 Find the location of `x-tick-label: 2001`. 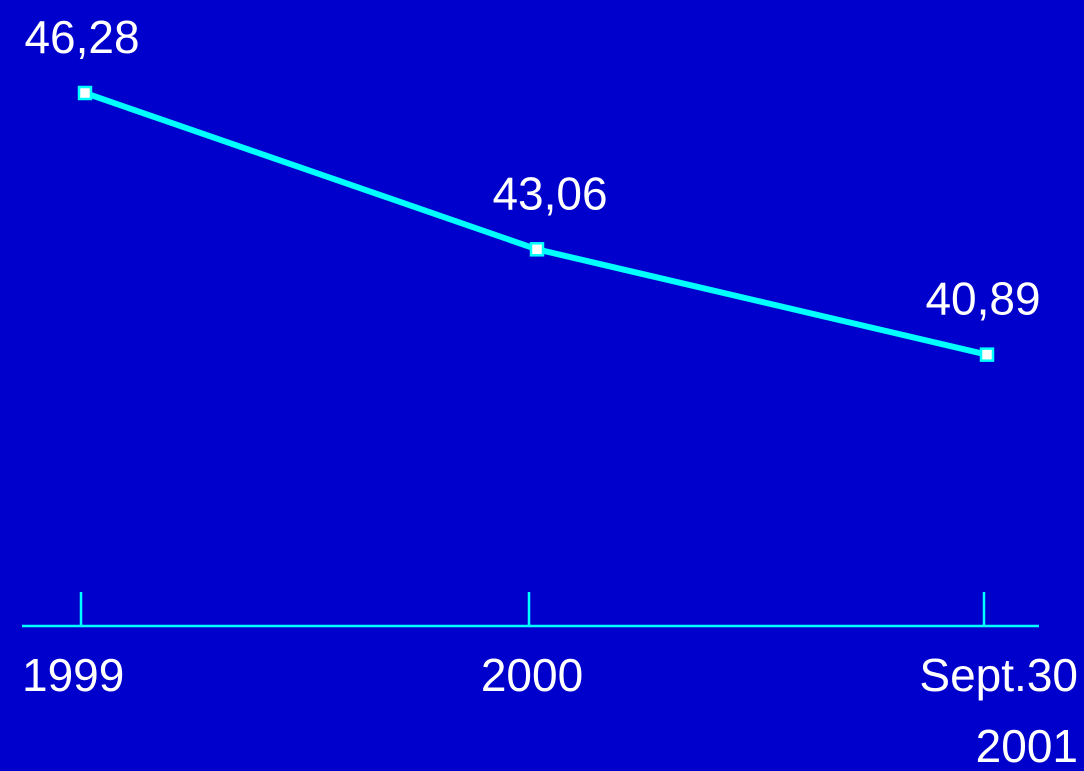

x-tick-label: 2001 is located at coordinates (1027, 745).